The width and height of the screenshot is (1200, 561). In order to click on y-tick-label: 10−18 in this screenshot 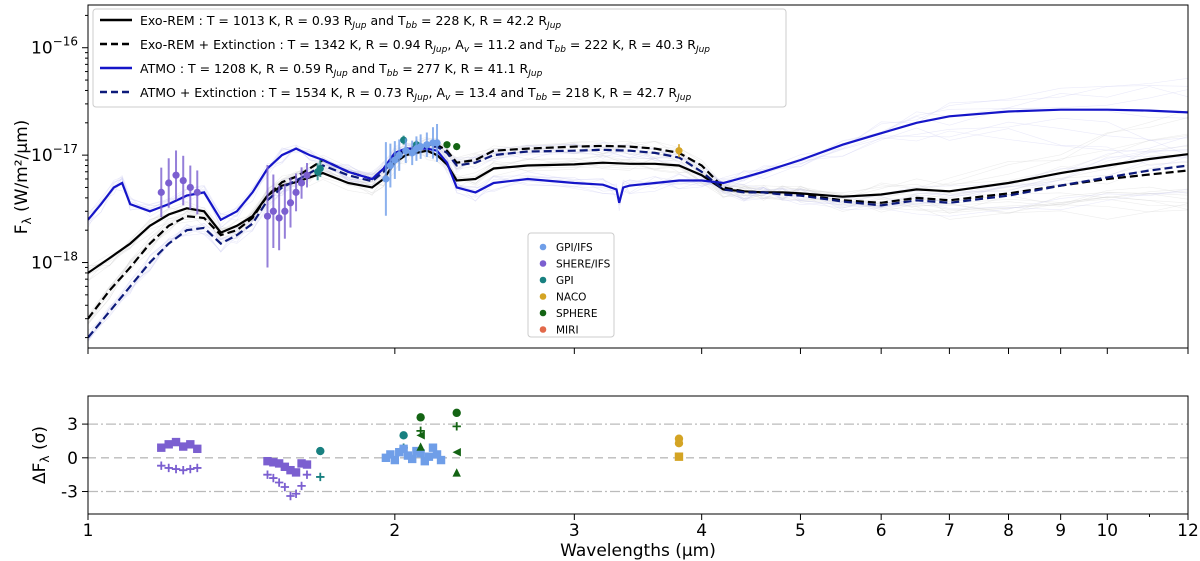, I will do `click(54, 262)`.